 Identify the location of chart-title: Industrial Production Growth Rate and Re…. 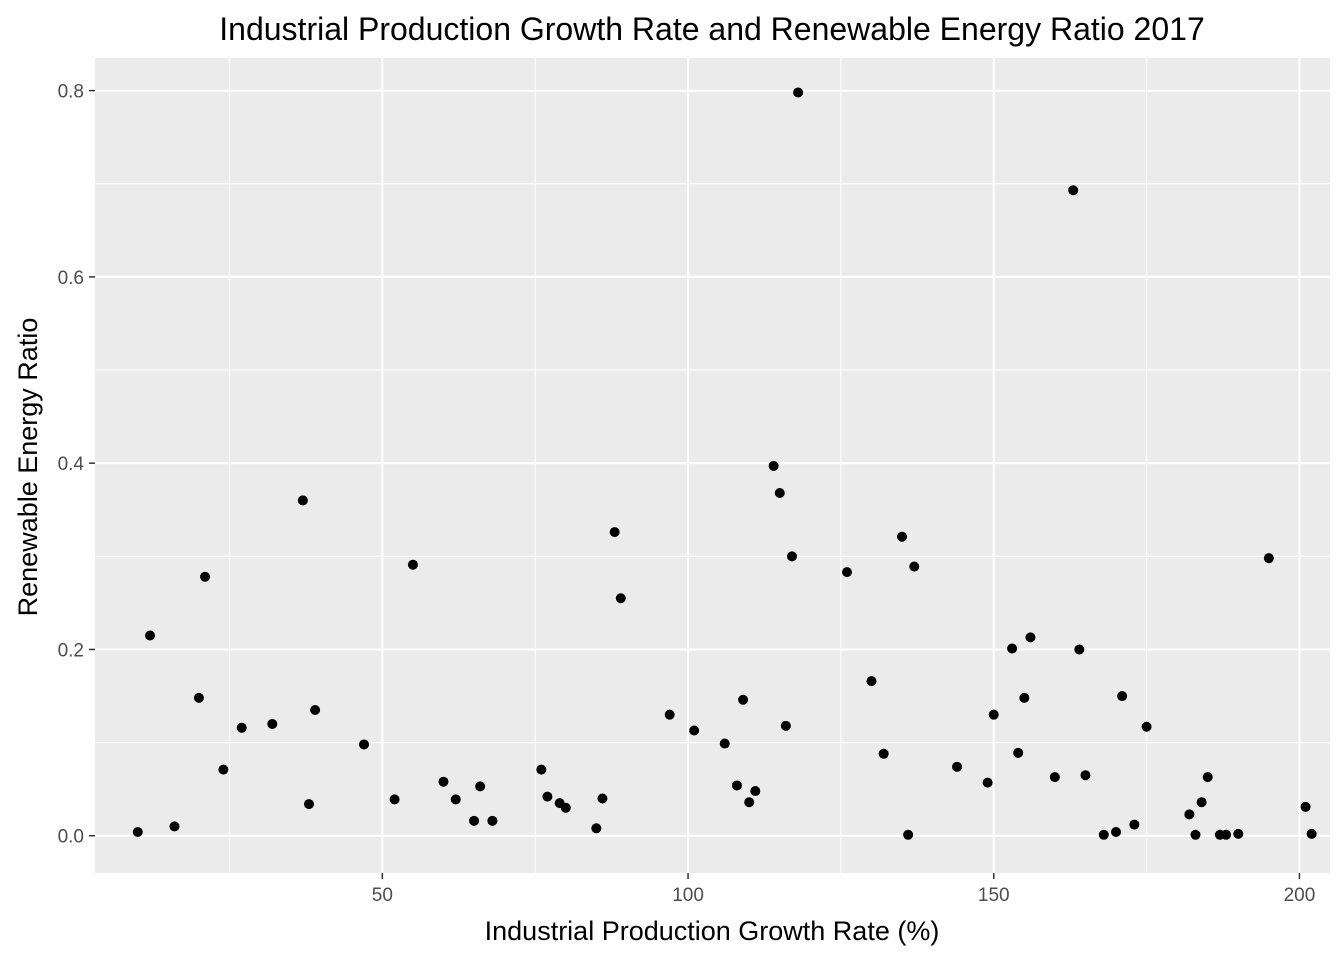
(711, 29).